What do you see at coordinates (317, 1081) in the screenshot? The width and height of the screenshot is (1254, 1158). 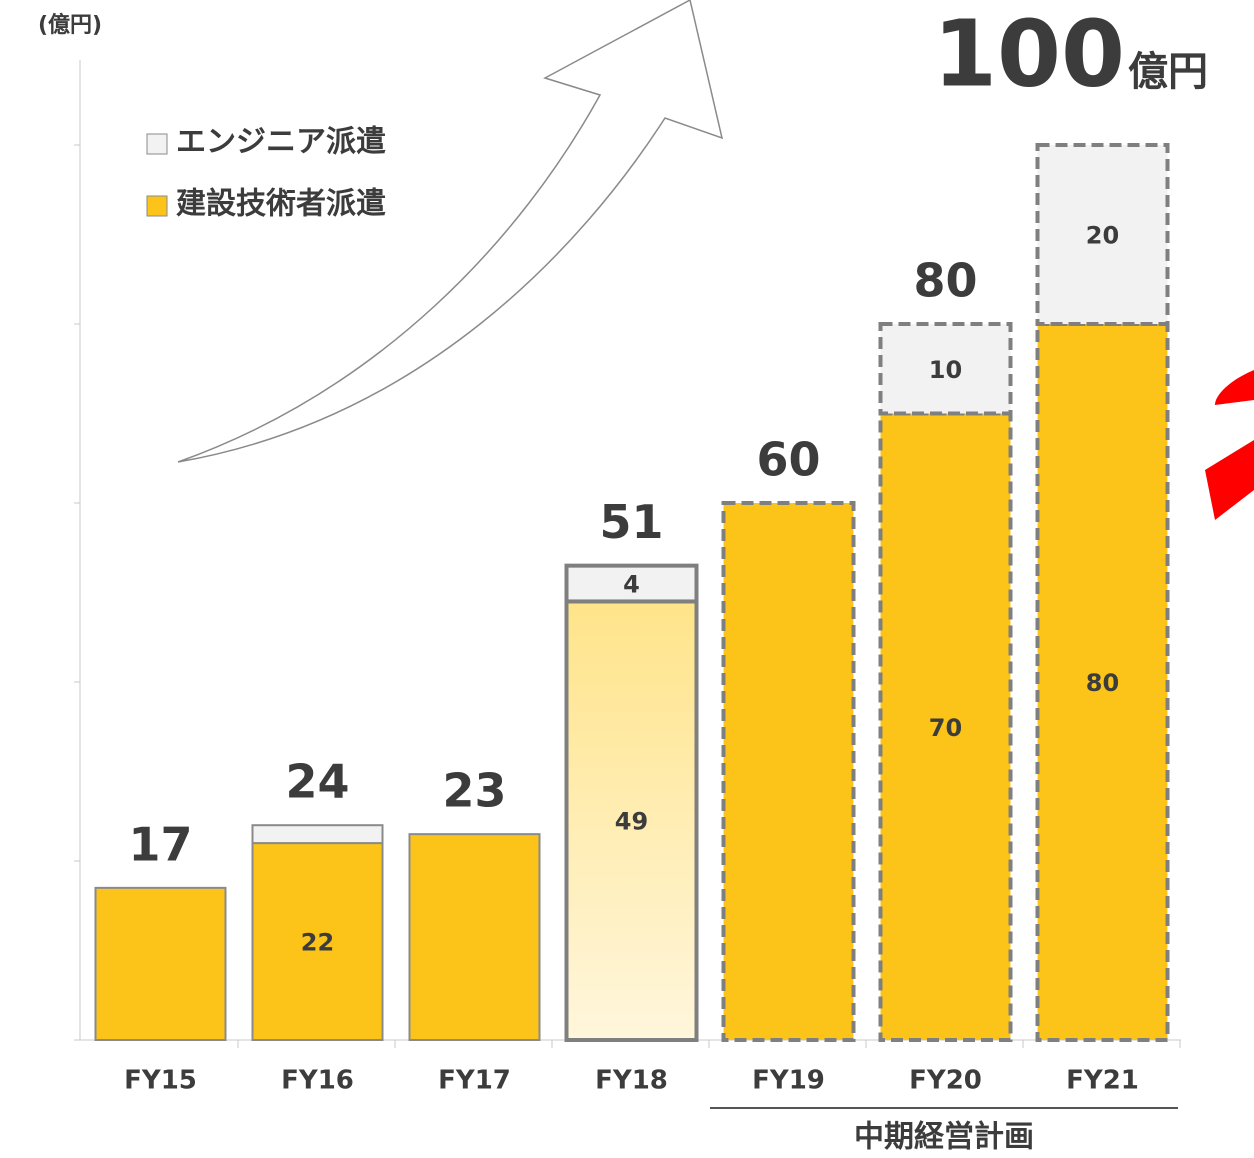 I see `x-tick-label: FY16` at bounding box center [317, 1081].